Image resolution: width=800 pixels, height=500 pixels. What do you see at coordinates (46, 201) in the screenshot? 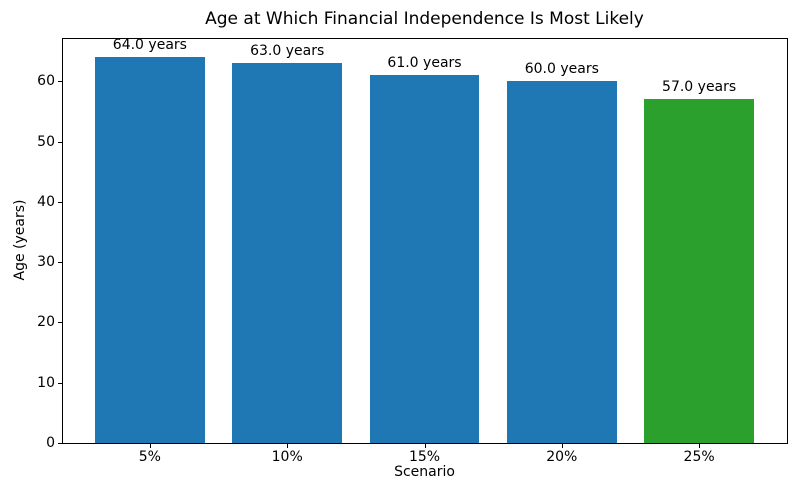
I see `y-tick-label: 40` at bounding box center [46, 201].